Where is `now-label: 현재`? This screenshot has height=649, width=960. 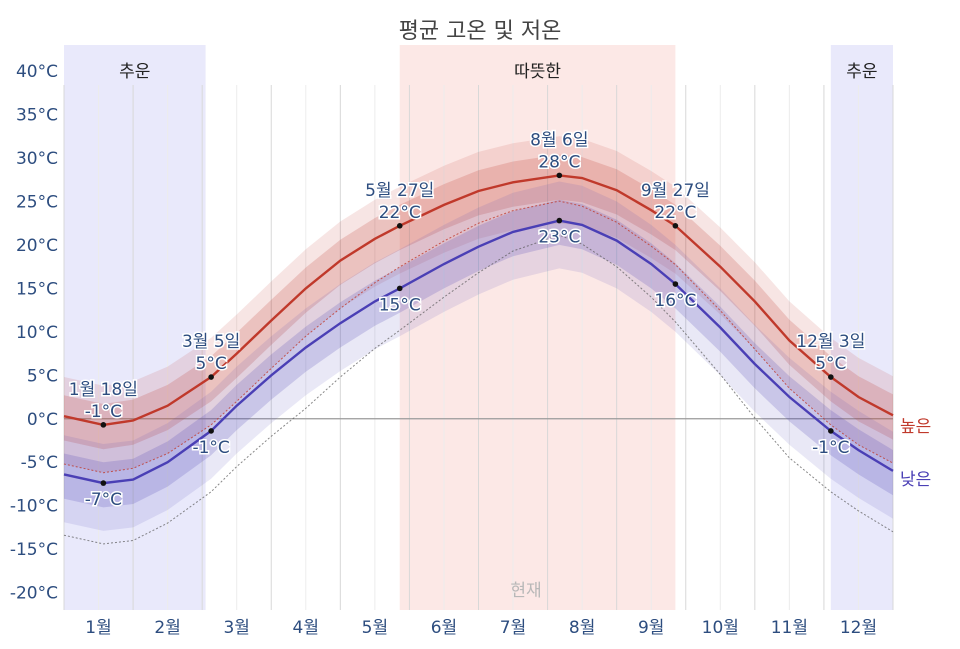 now-label: 현재 is located at coordinates (525, 591).